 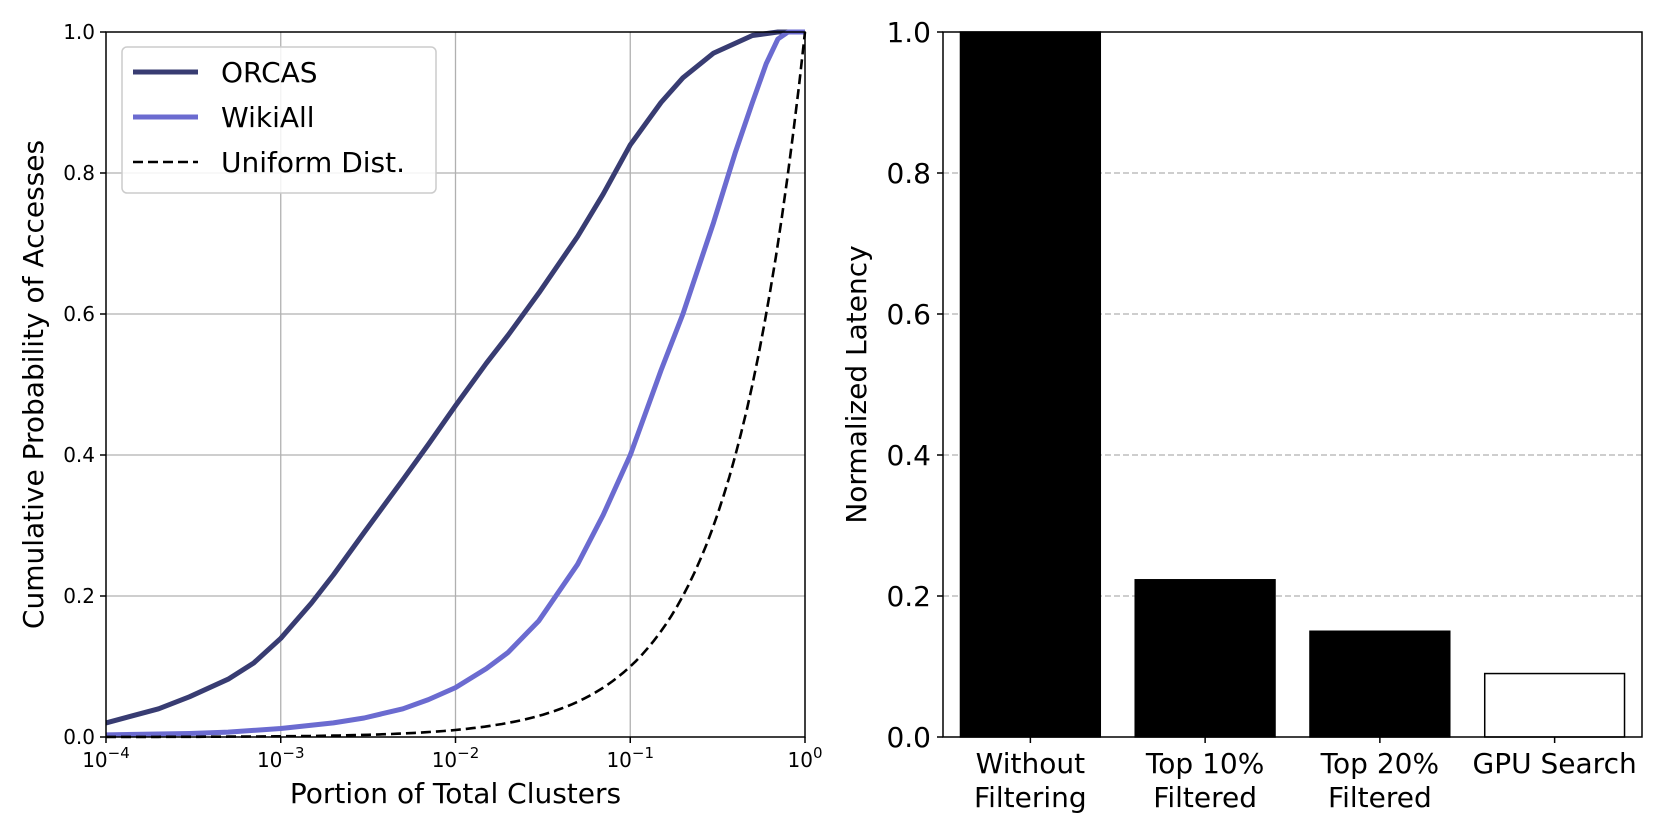 What do you see at coordinates (805, 758) in the screenshot?
I see `x-tick-label: 10⁰` at bounding box center [805, 758].